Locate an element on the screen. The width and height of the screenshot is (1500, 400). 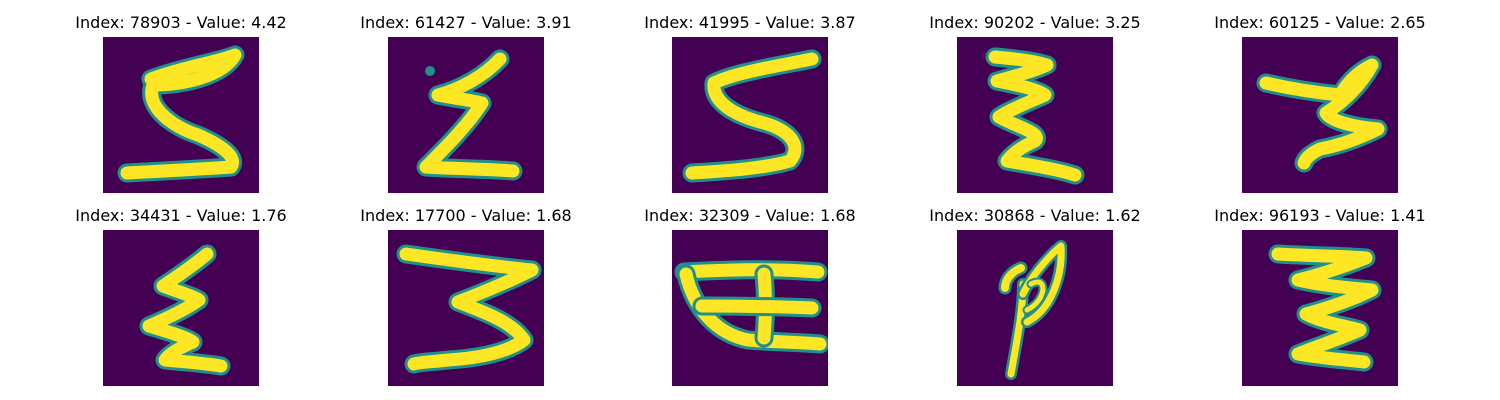
sample-panel-4: Index: 90202 - Value: 3.25 is located at coordinates (1035, 103).